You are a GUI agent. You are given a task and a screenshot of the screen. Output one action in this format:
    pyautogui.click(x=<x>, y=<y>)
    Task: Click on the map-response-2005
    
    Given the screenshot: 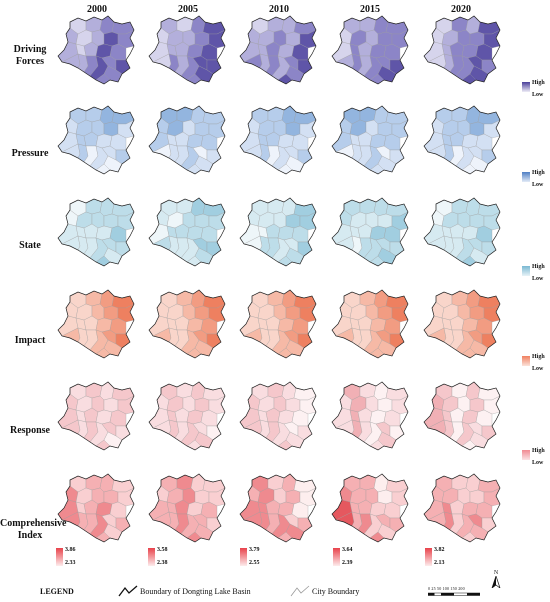 What is the action you would take?
    pyautogui.click(x=188, y=416)
    